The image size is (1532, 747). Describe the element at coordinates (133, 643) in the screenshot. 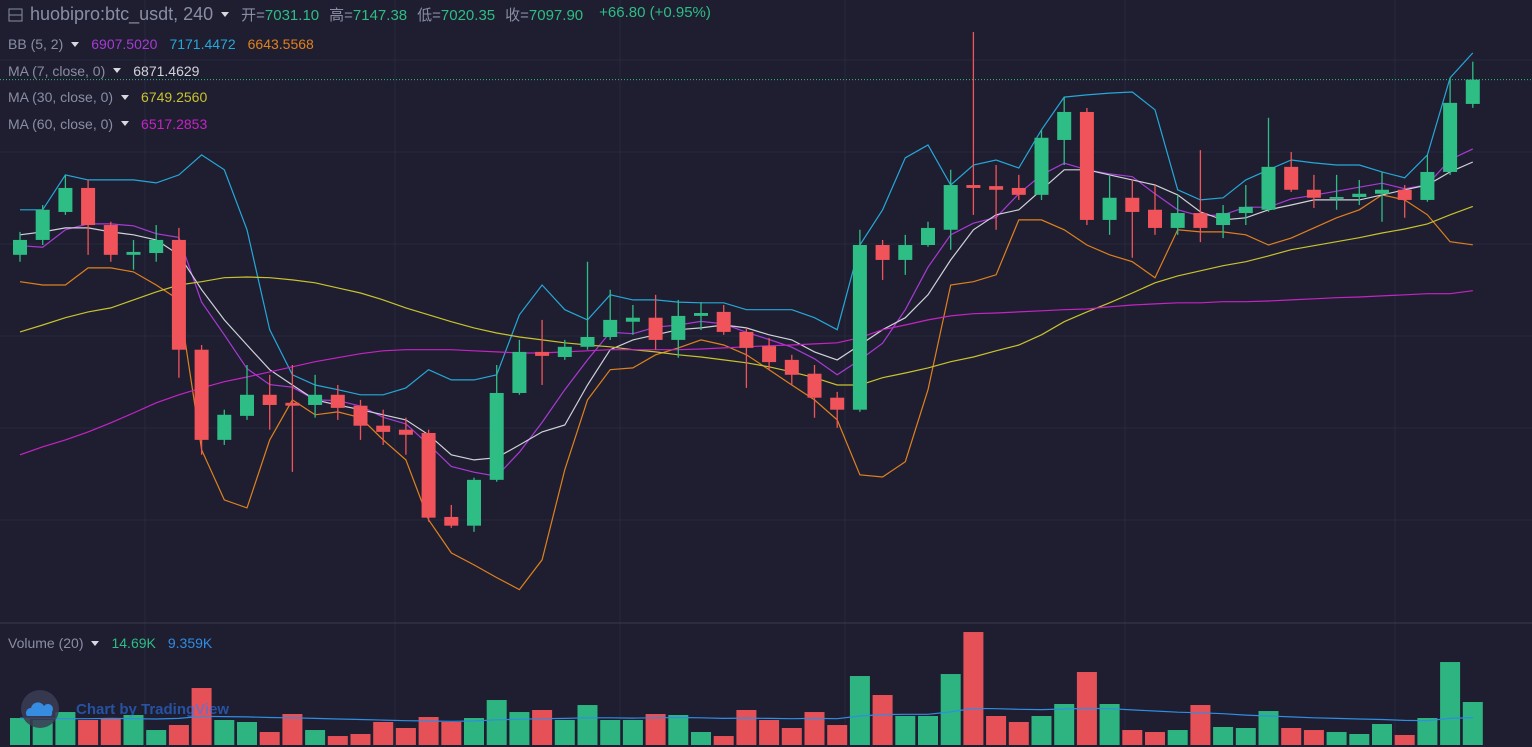

I see `indicator-value: 14.69K` at that location.